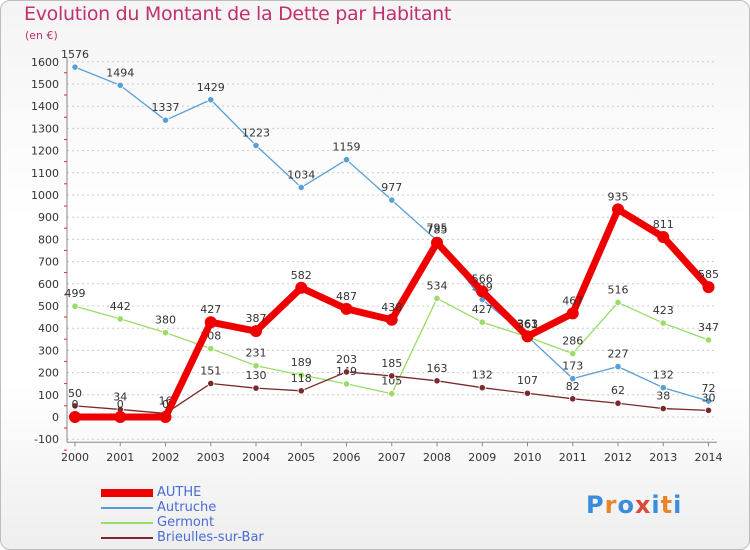 This screenshot has width=750, height=550. Describe the element at coordinates (709, 457) in the screenshot. I see `x-tick-label: 2014` at that location.